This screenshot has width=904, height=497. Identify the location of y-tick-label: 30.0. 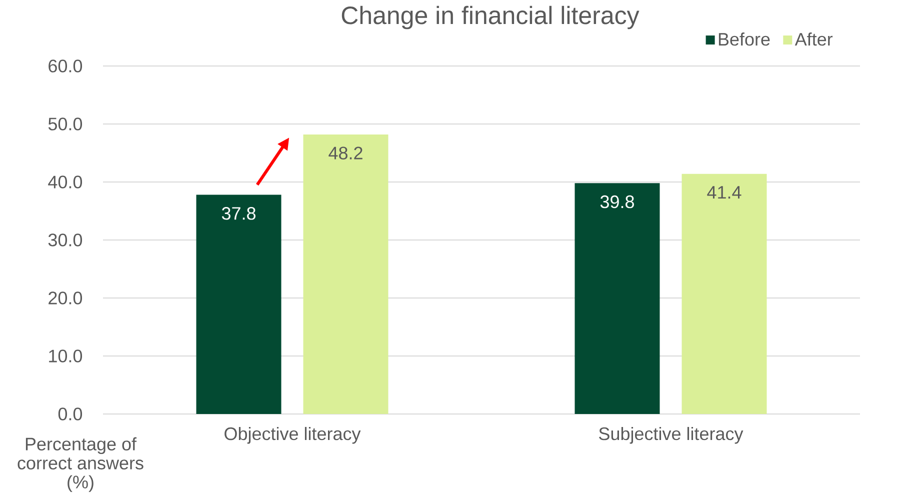
(65, 240).